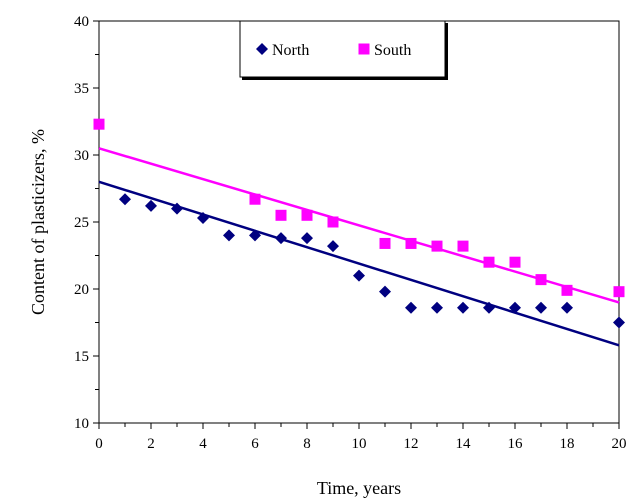 The height and width of the screenshot is (504, 643). I want to click on x-tick-label: 10, so click(359, 444).